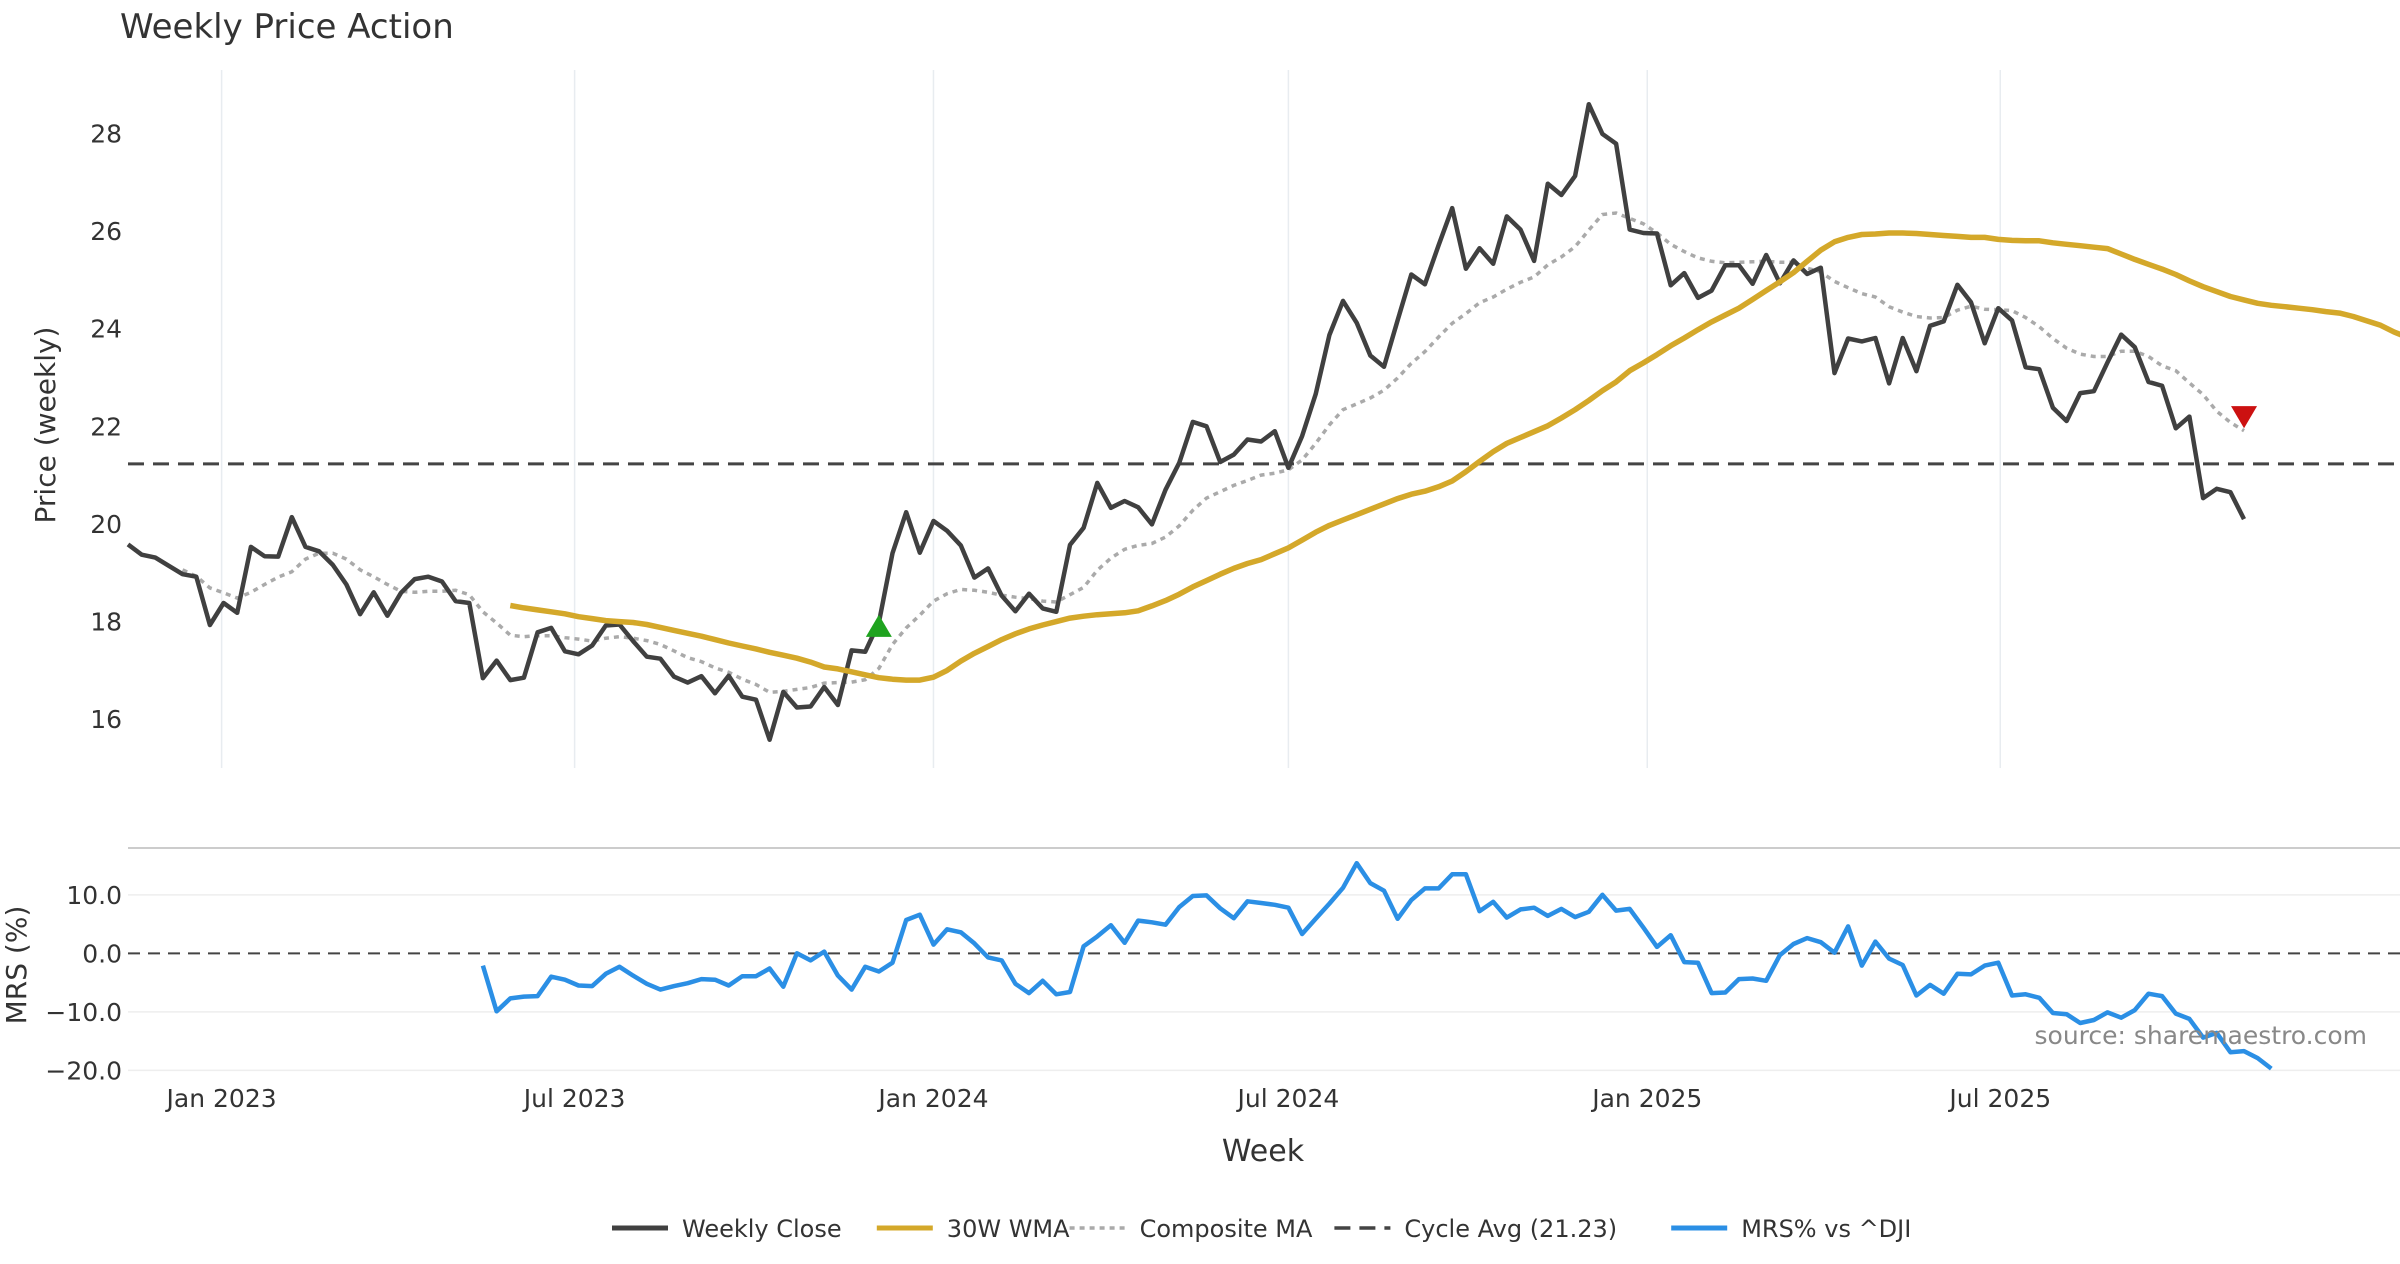 The width and height of the screenshot is (2400, 1264). What do you see at coordinates (1288, 1098) in the screenshot?
I see `x-tick-label: Jul 2024` at bounding box center [1288, 1098].